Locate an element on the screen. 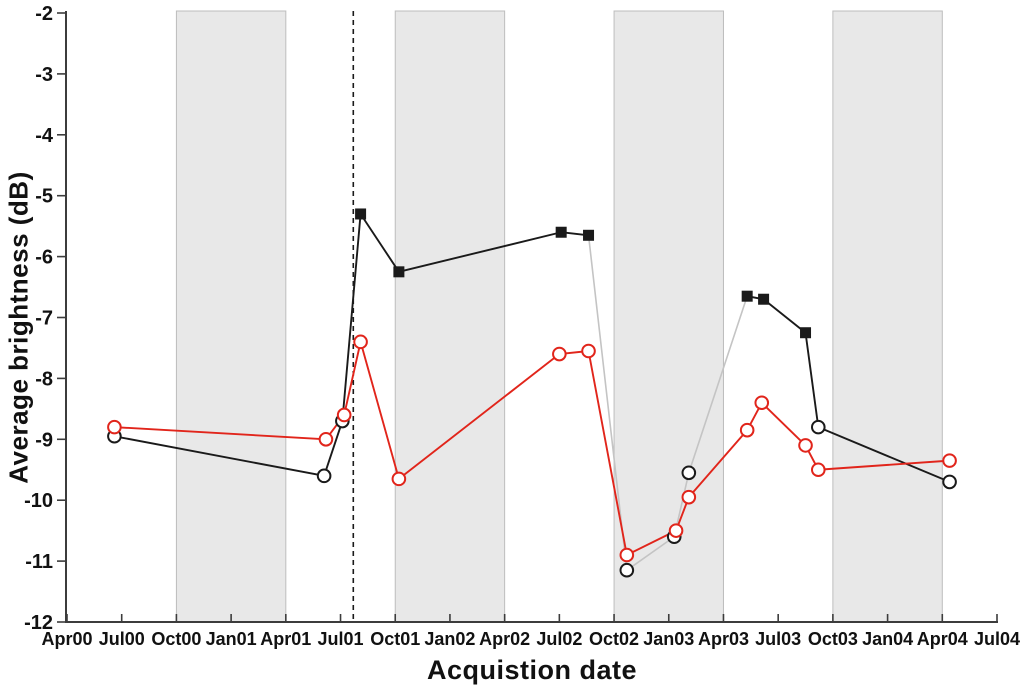 This screenshot has height=688, width=1024. y-tick-label: -3 is located at coordinates (44, 75).